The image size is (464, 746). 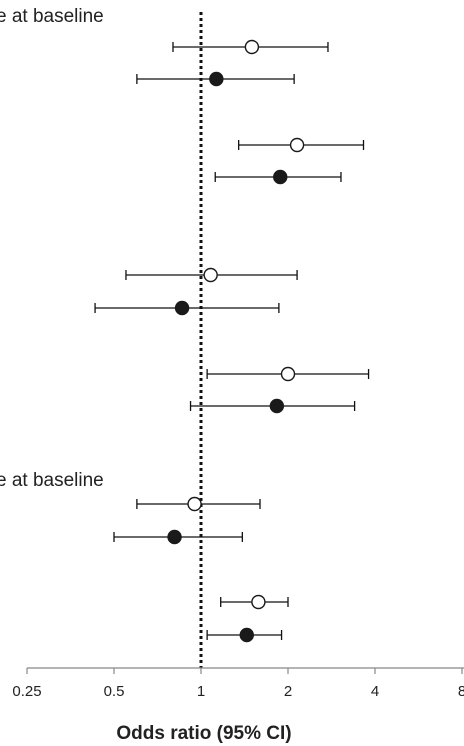 I want to click on x-tick-label: 1, so click(x=201, y=691).